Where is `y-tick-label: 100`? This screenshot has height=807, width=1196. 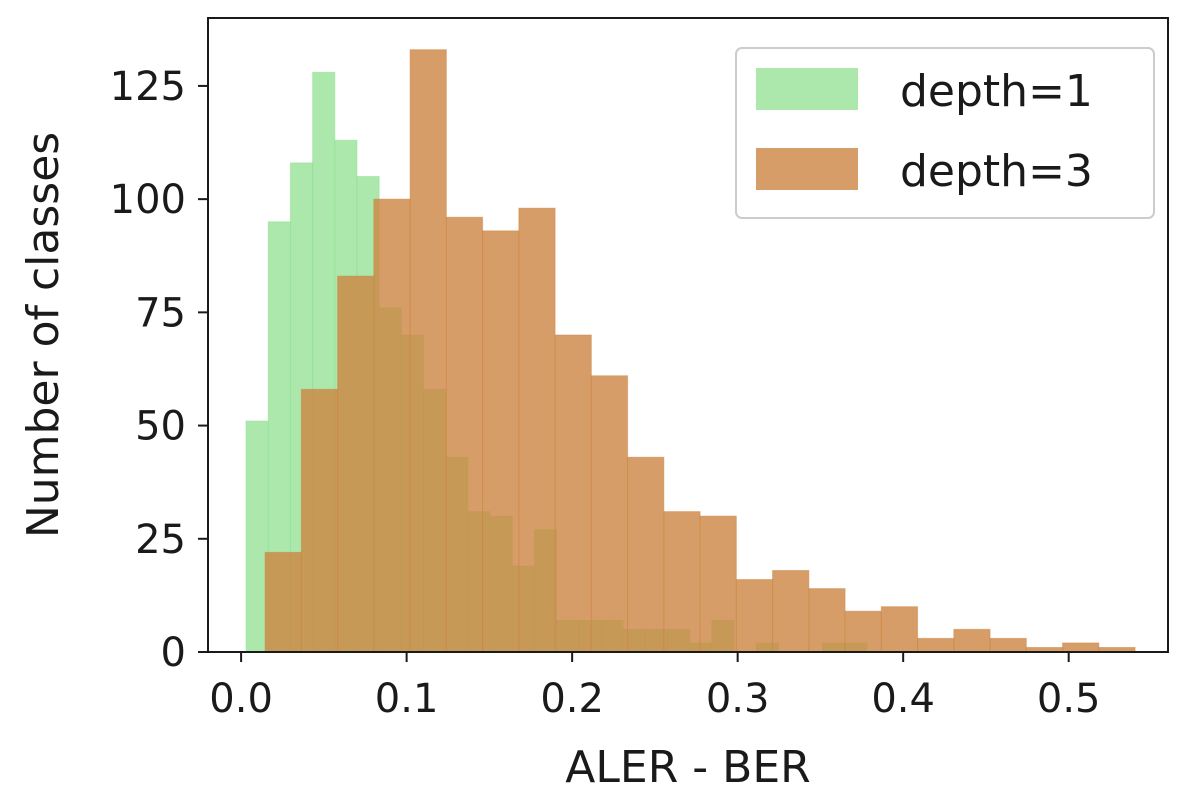 y-tick-label: 100 is located at coordinates (148, 200).